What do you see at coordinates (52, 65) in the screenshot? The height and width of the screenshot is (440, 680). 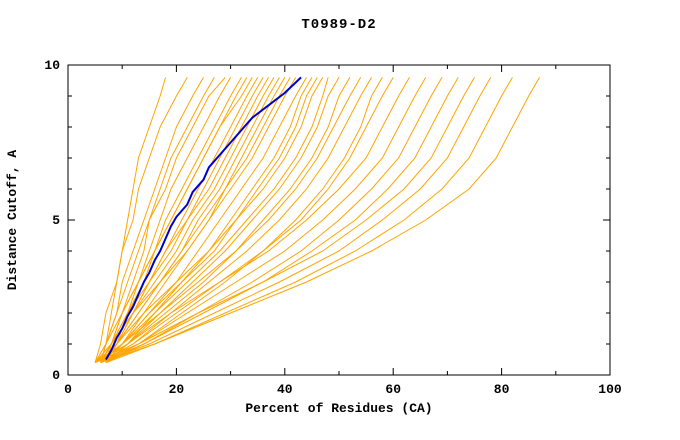 I see `y-tick-label: 10` at bounding box center [52, 65].